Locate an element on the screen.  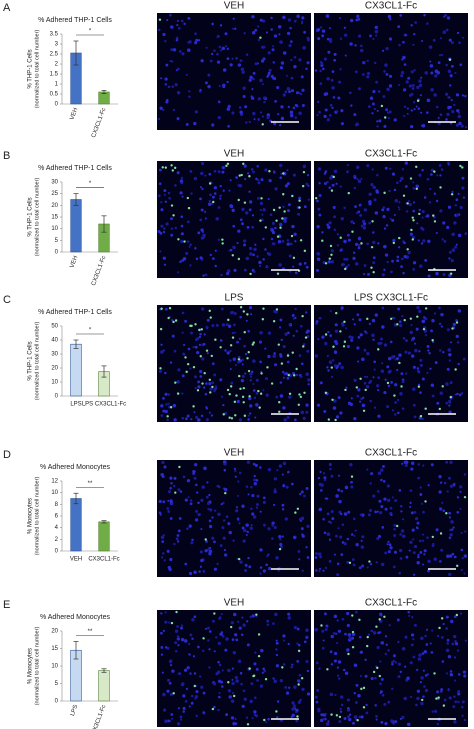
micrograph is located at coordinates (391, 71).